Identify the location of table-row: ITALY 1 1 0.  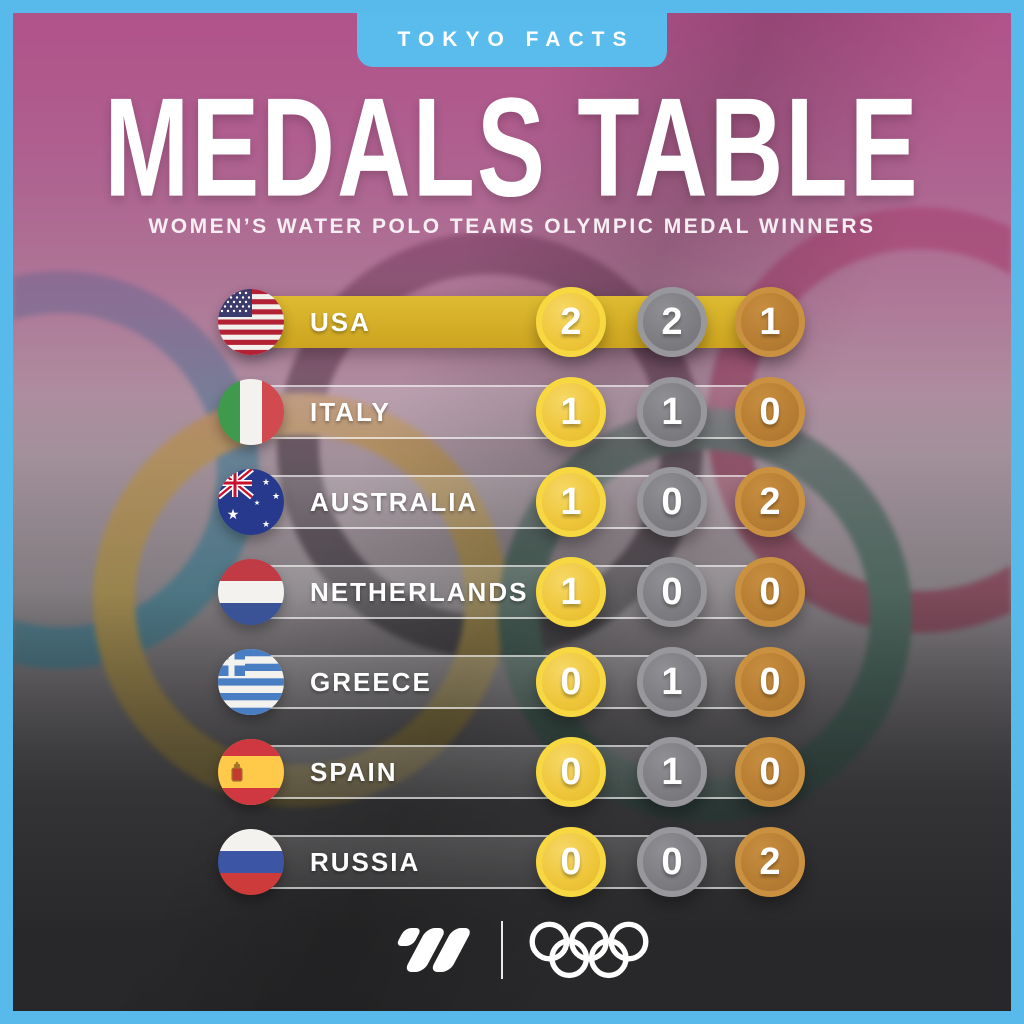
(513, 412).